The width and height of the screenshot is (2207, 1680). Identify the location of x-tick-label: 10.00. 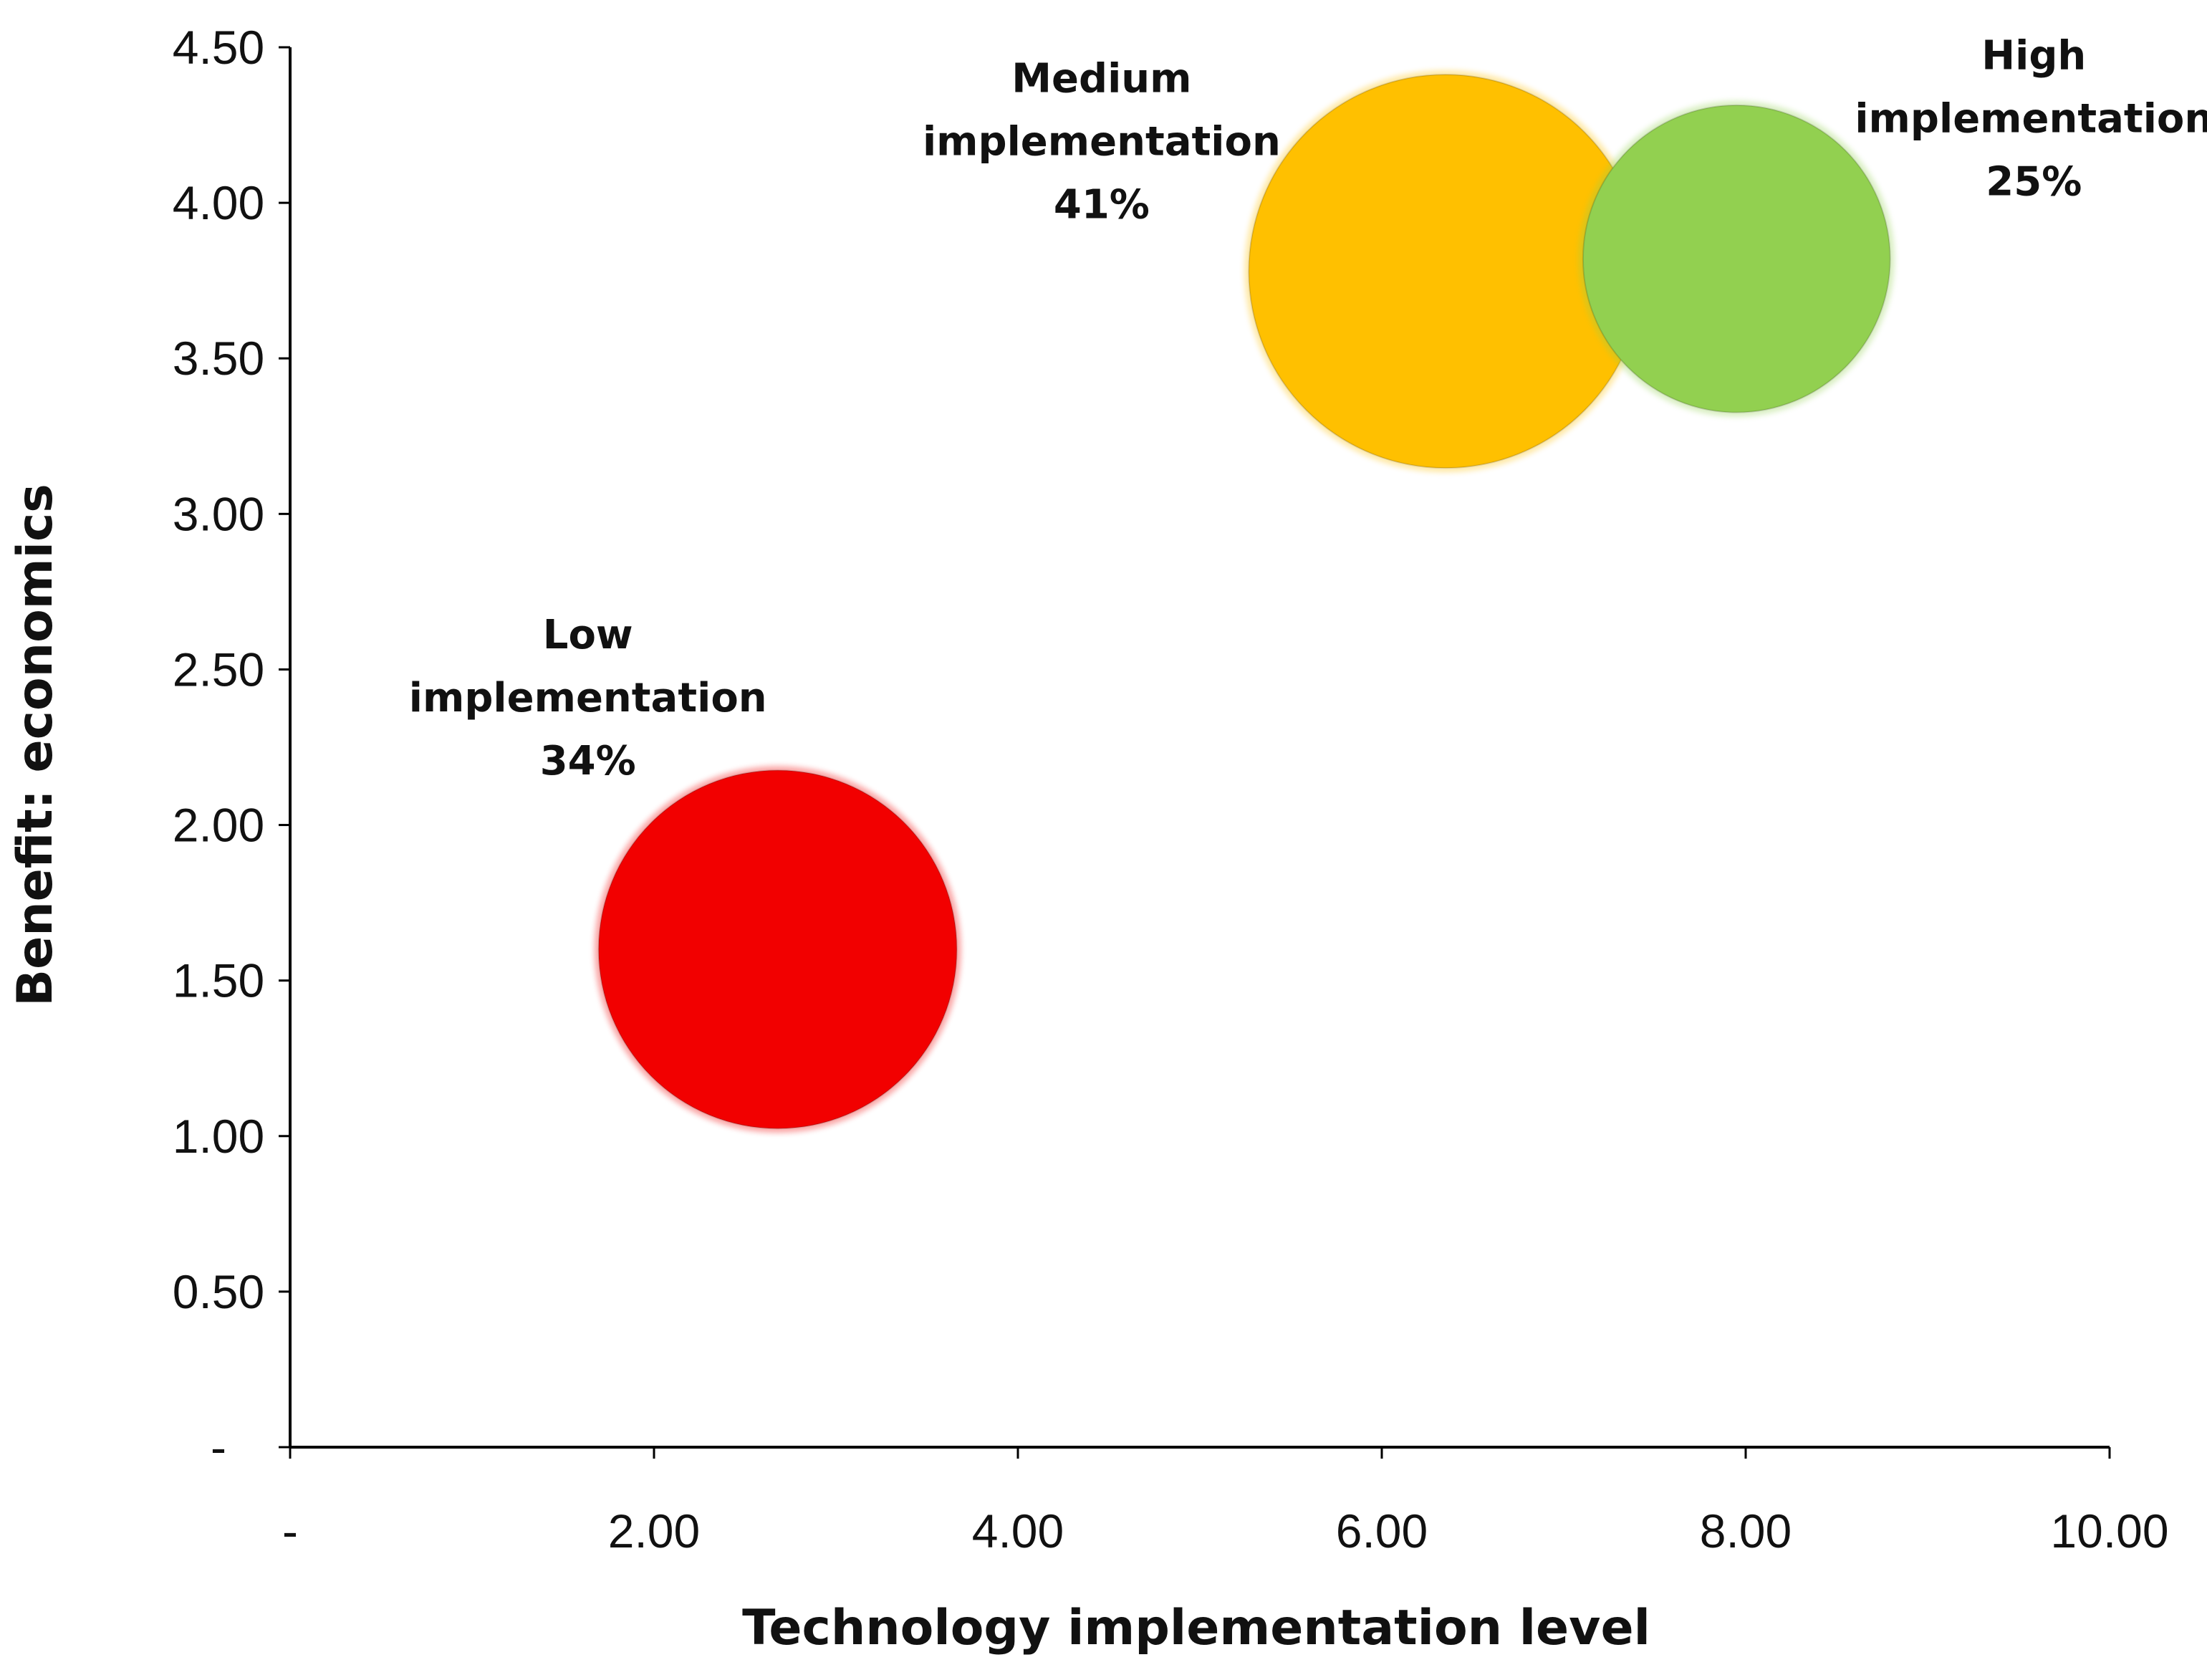
(2109, 1530).